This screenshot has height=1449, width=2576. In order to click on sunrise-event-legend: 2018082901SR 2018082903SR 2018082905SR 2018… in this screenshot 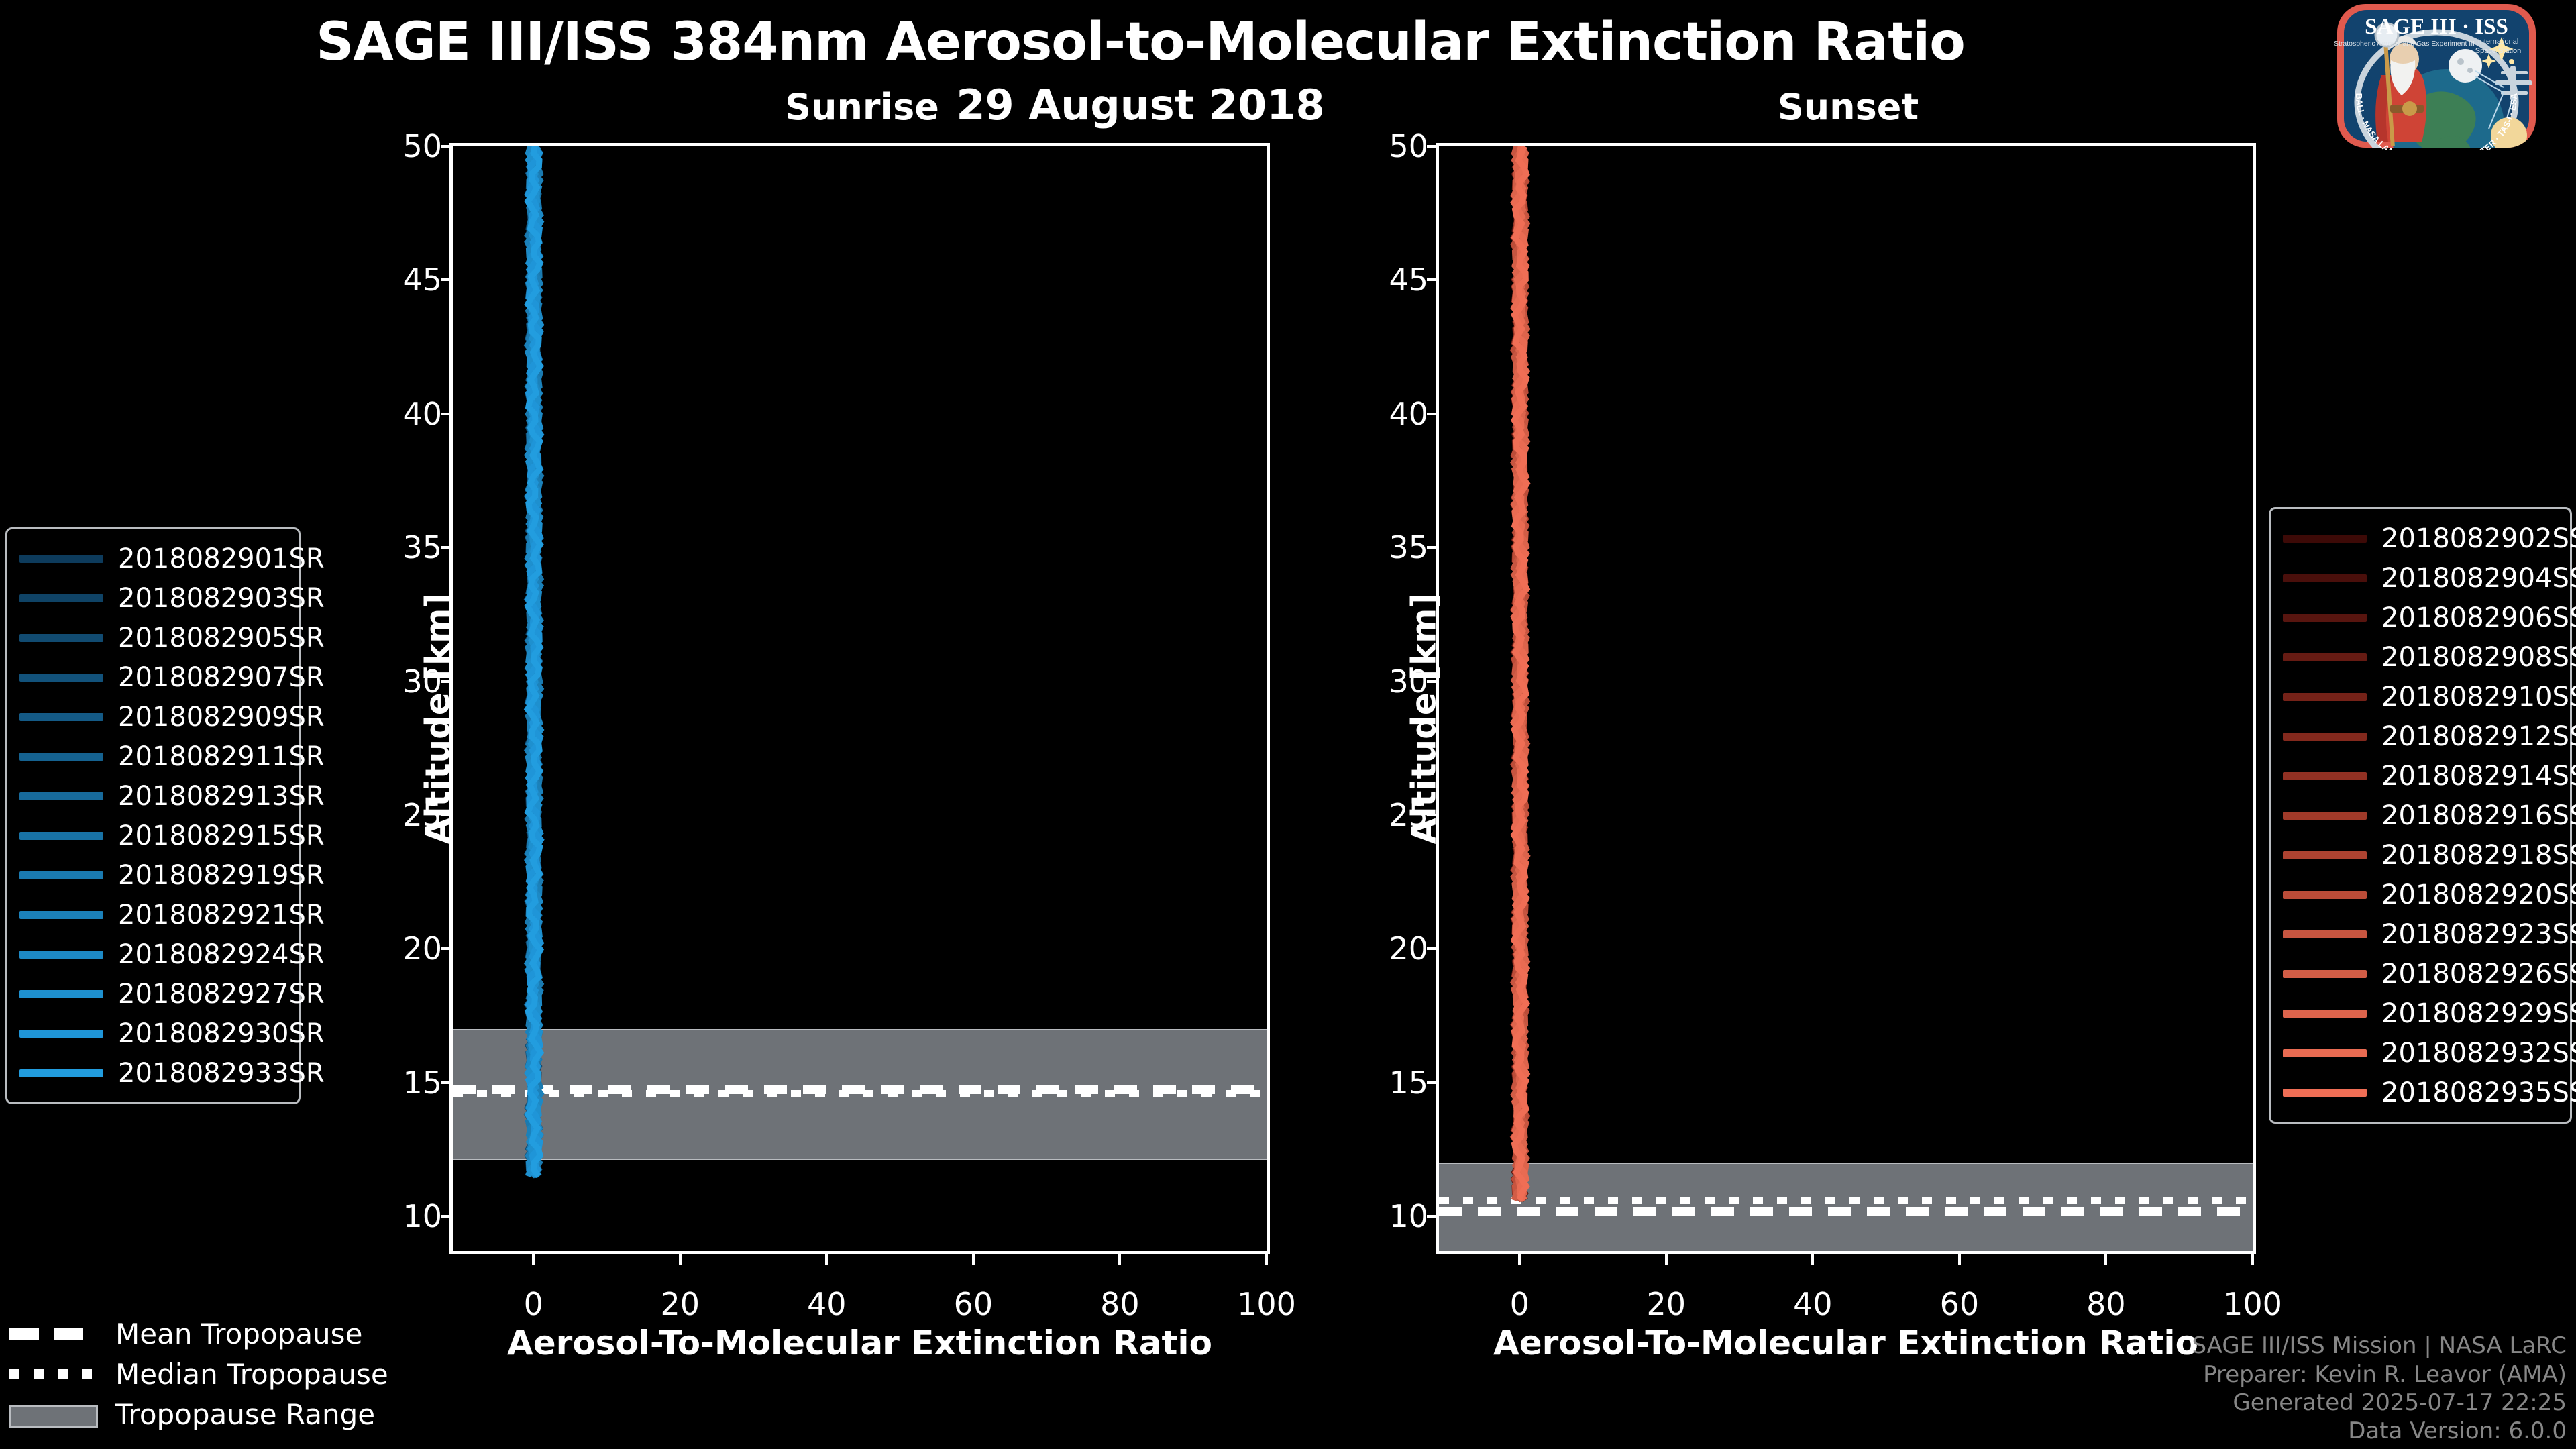, I will do `click(165, 815)`.